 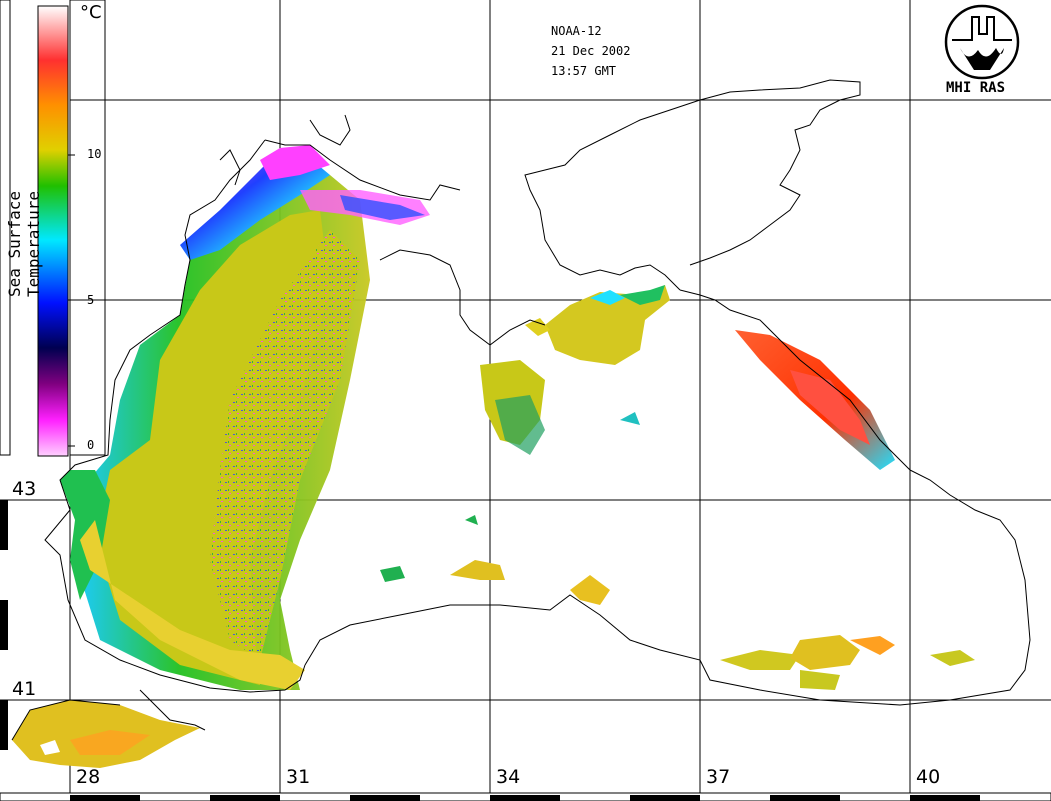 I want to click on colorbar-tick-label: 0, so click(x=91, y=445).